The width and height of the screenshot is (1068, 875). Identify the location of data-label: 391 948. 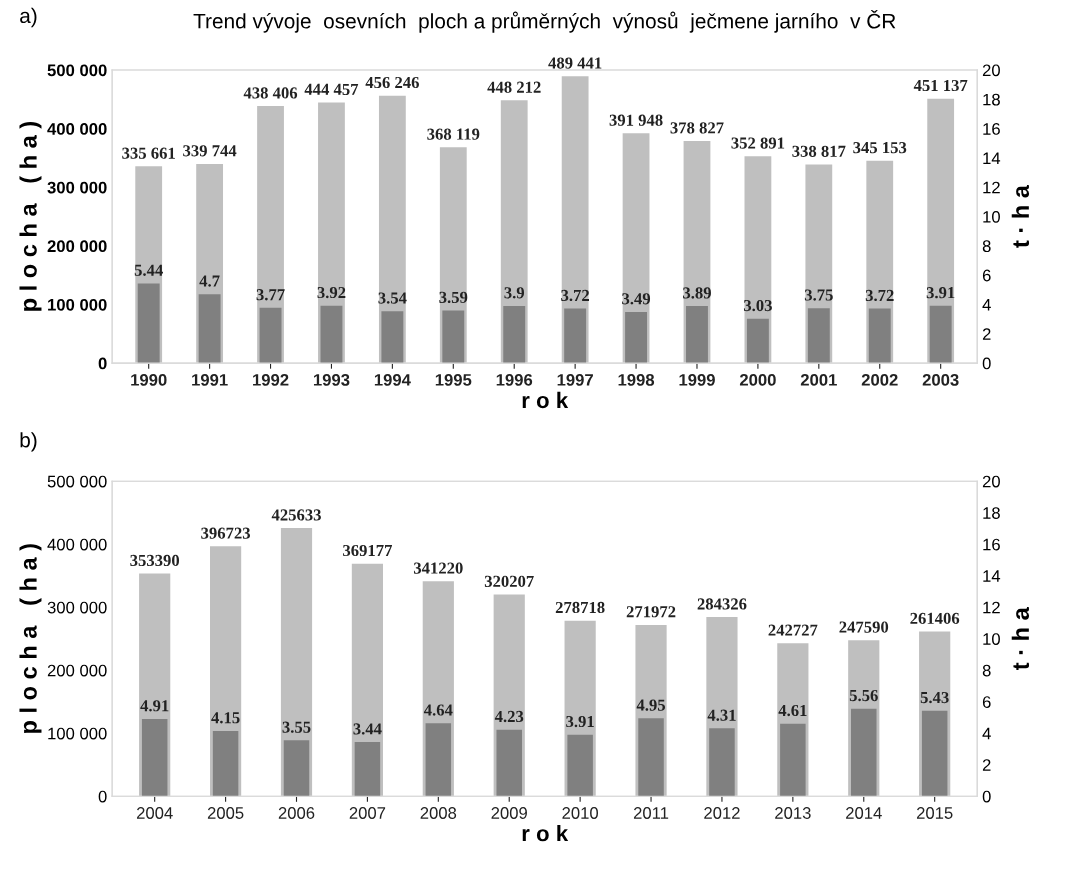
(636, 120).